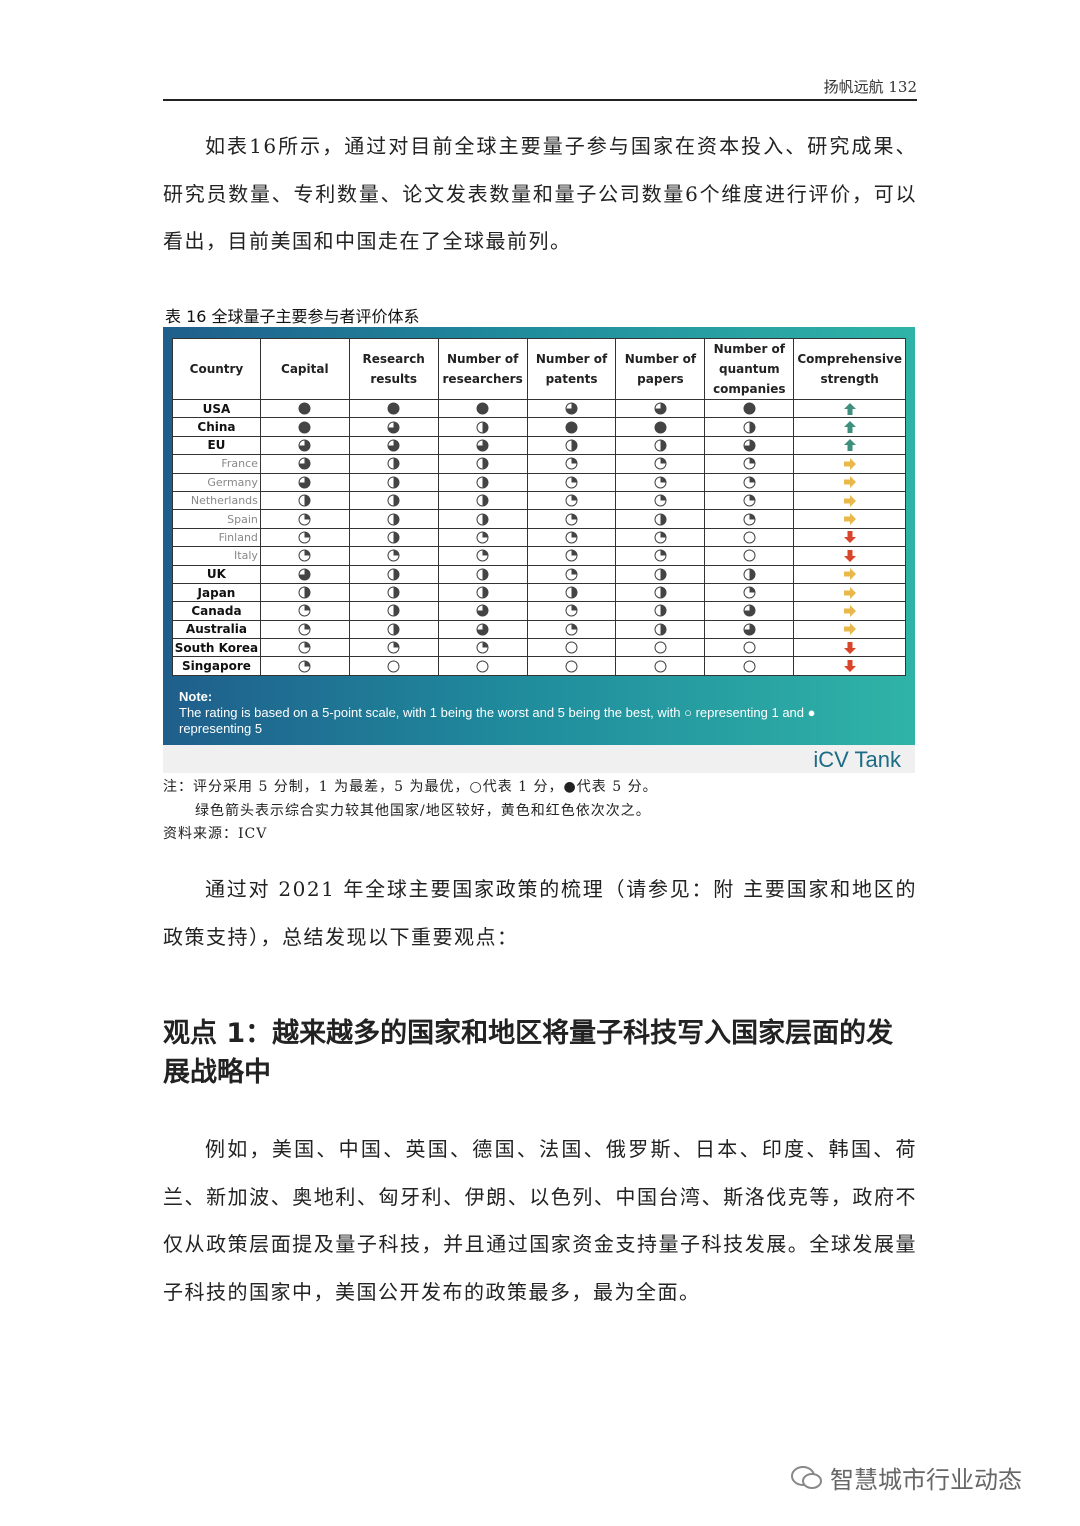  I want to click on watermark-text: 智慧城市行业动态, so click(926, 1480).